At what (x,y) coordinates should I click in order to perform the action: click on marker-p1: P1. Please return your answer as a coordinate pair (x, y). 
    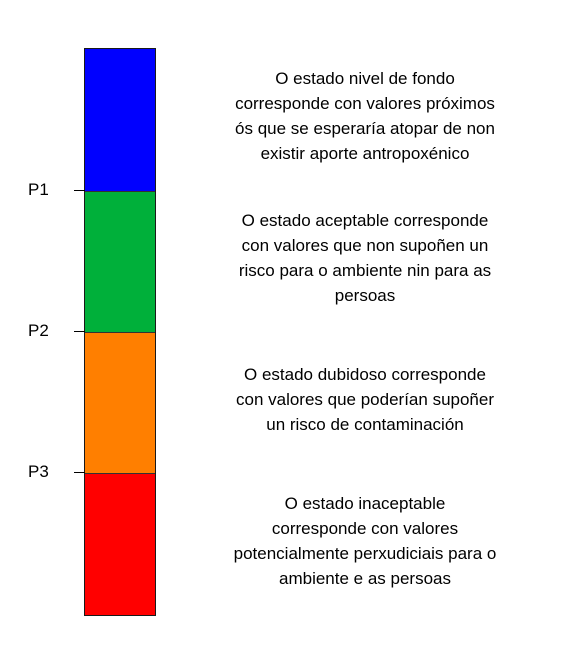
    Looking at the image, I should click on (57, 190).